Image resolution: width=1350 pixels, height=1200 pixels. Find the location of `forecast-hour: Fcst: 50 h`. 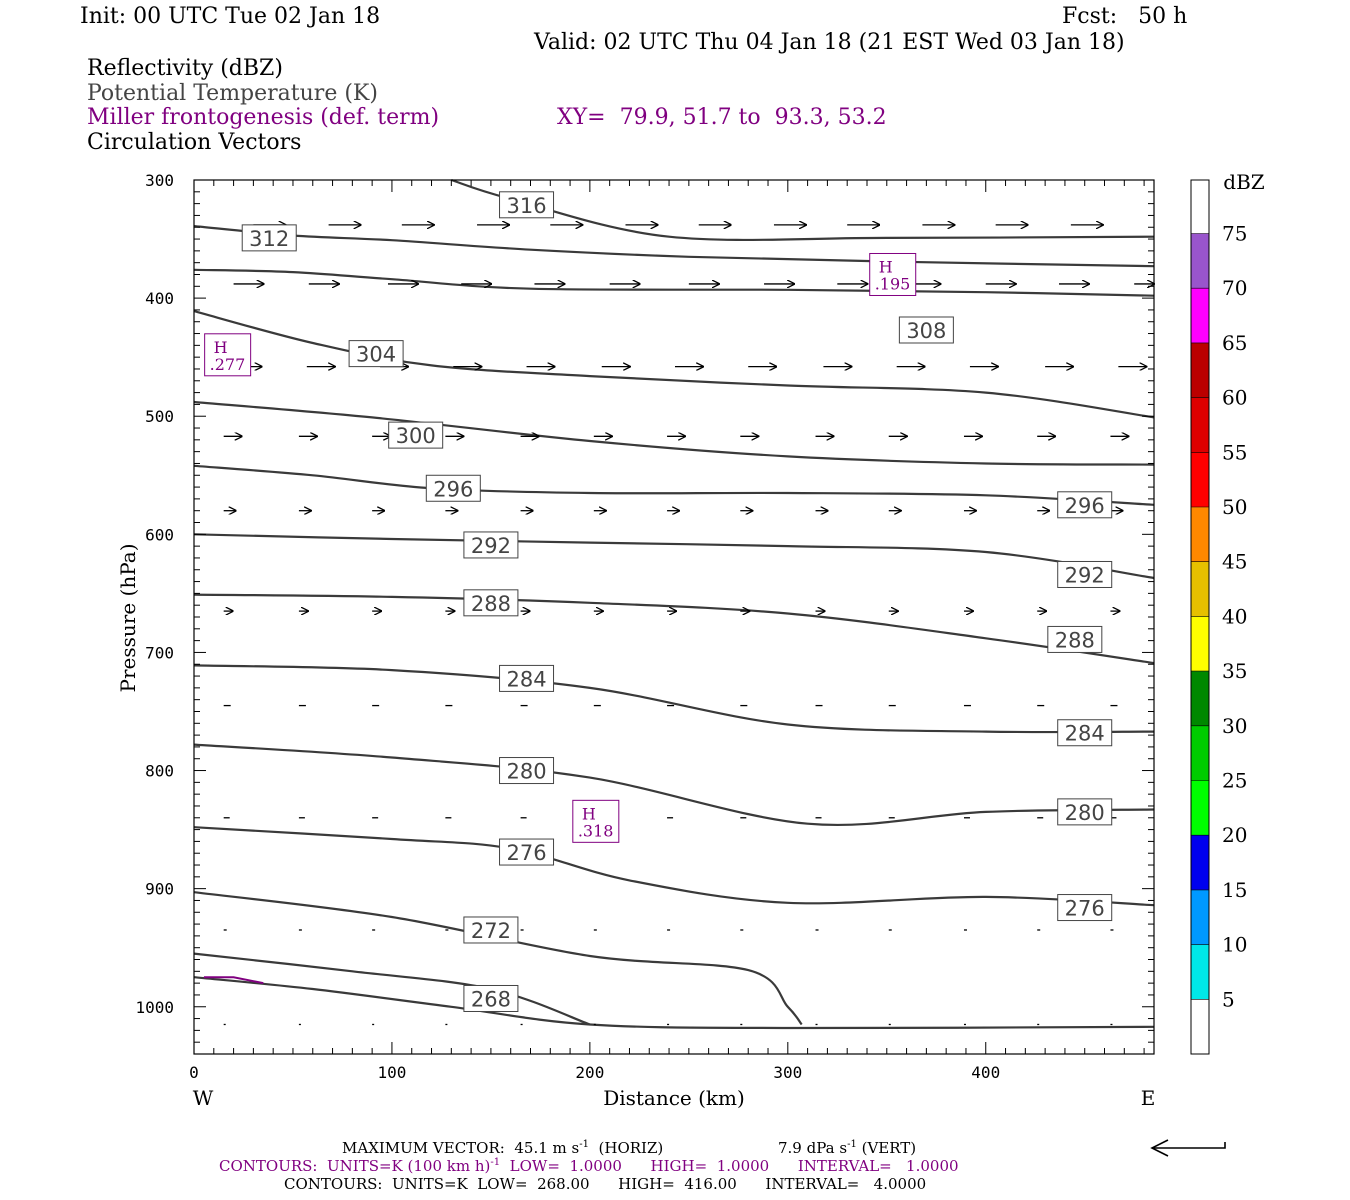

forecast-hour: Fcst: 50 h is located at coordinates (1125, 16).